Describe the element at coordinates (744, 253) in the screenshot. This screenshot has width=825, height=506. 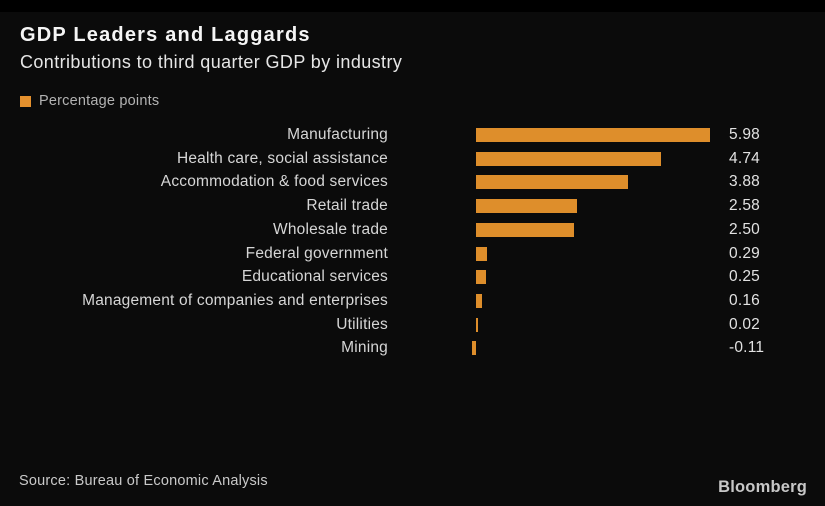
I see `value-label: 0.29` at that location.